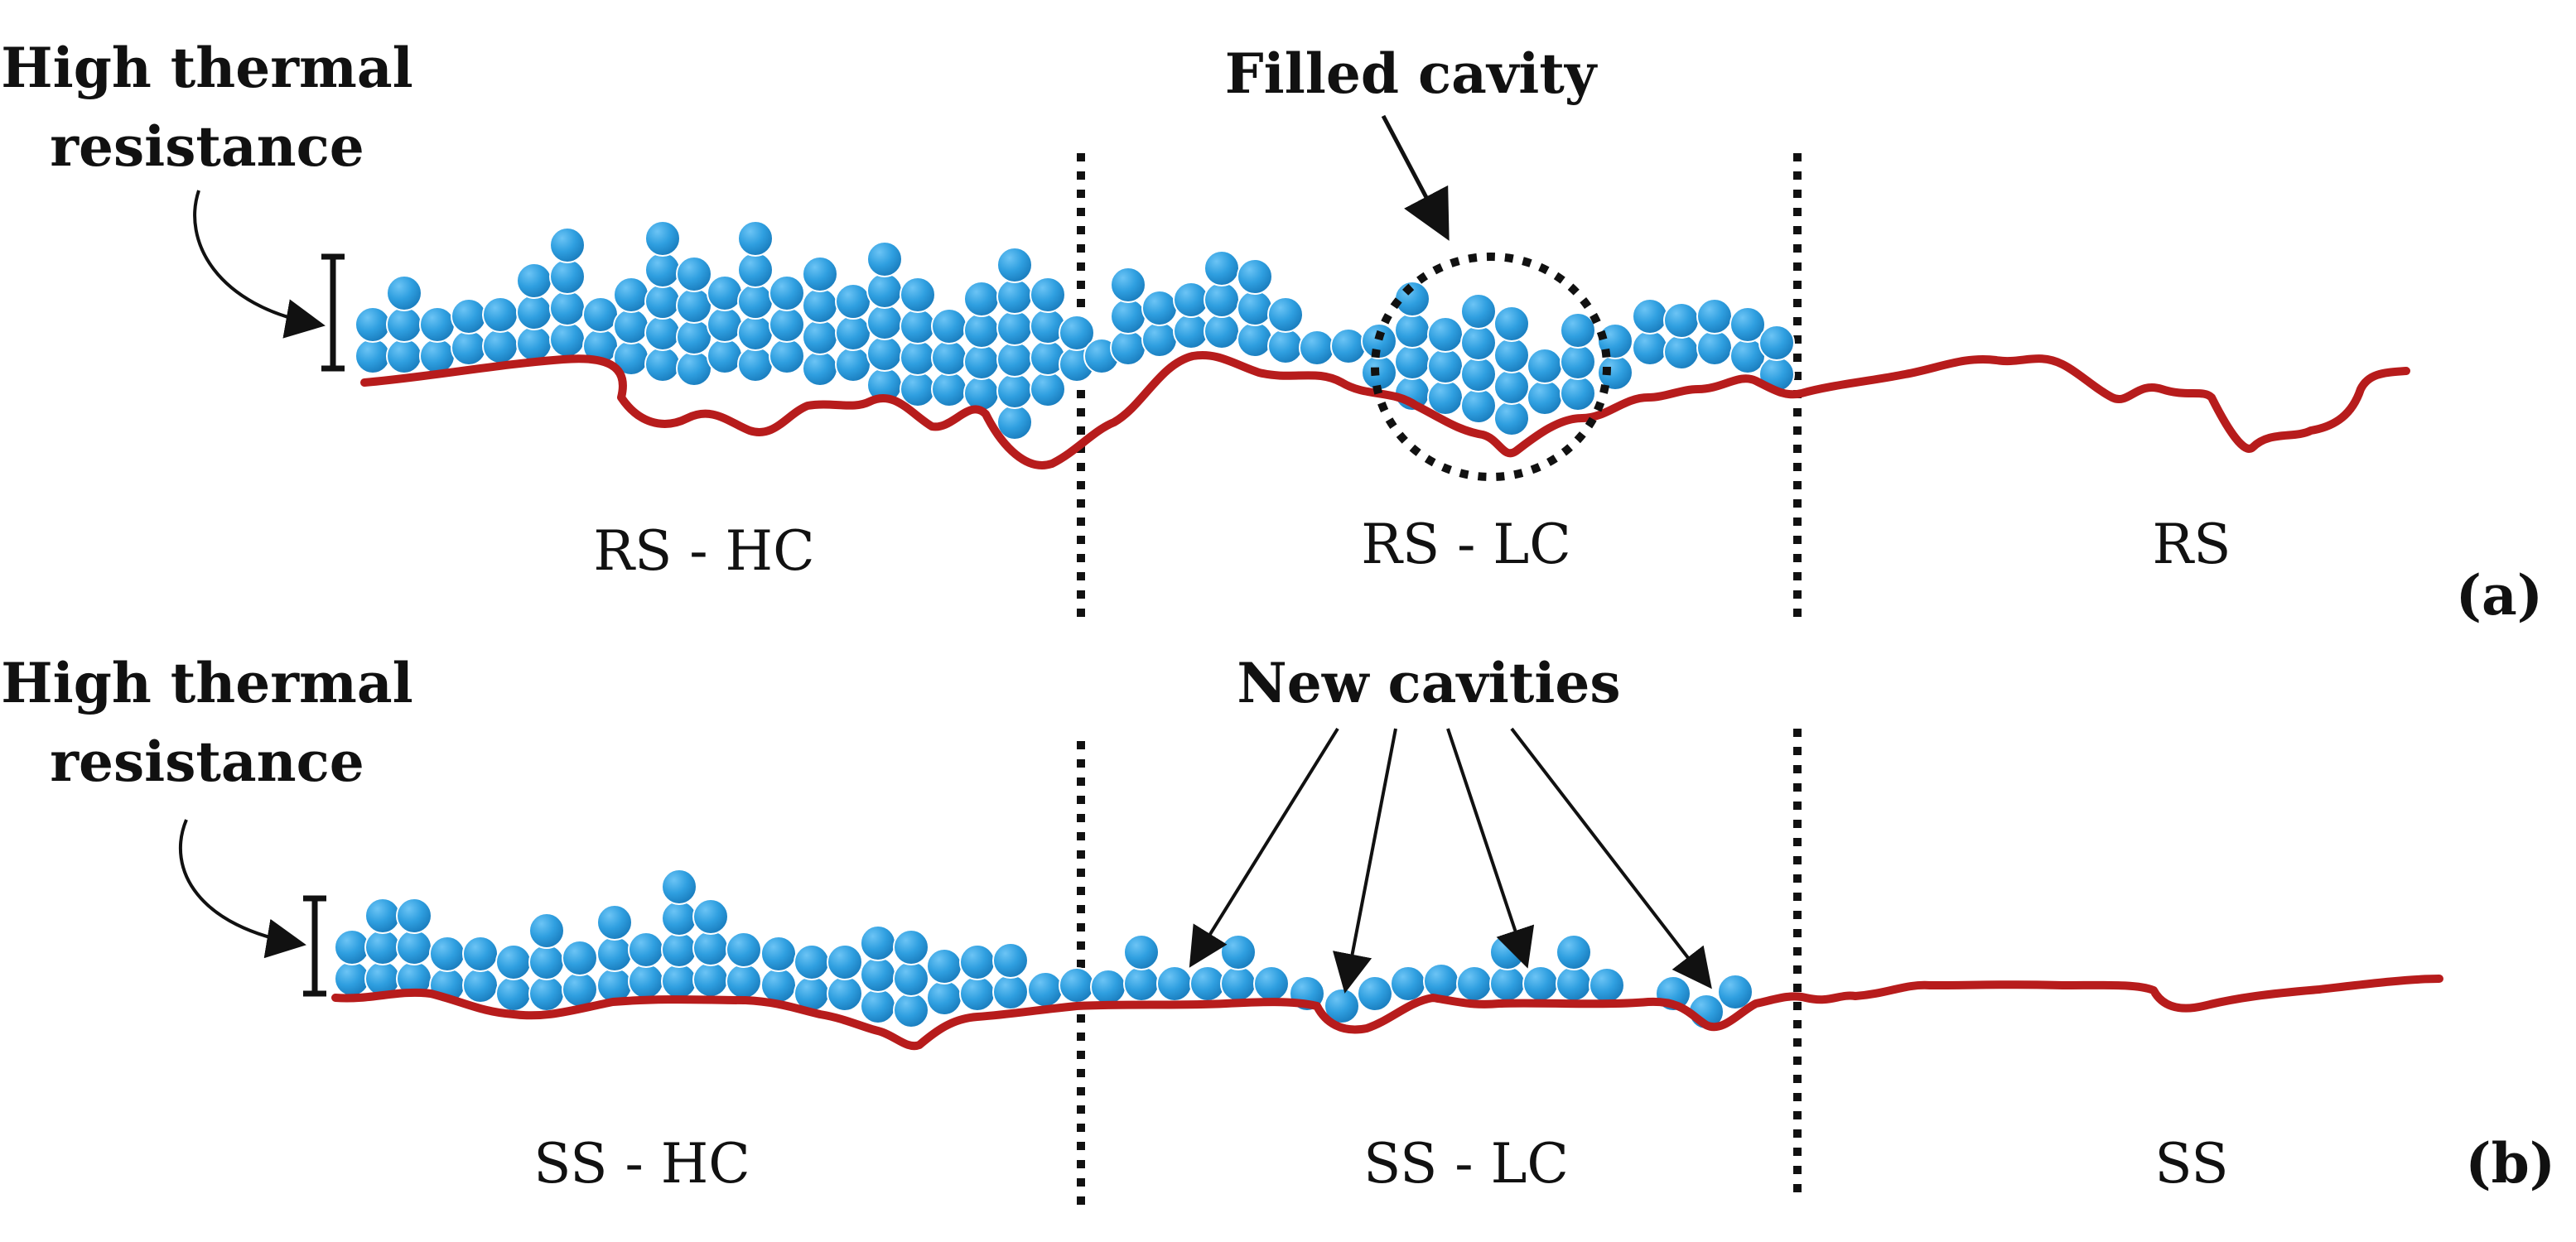 The image size is (2576, 1242). What do you see at coordinates (2191, 1164) in the screenshot?
I see `region-label-b-2: SS` at bounding box center [2191, 1164].